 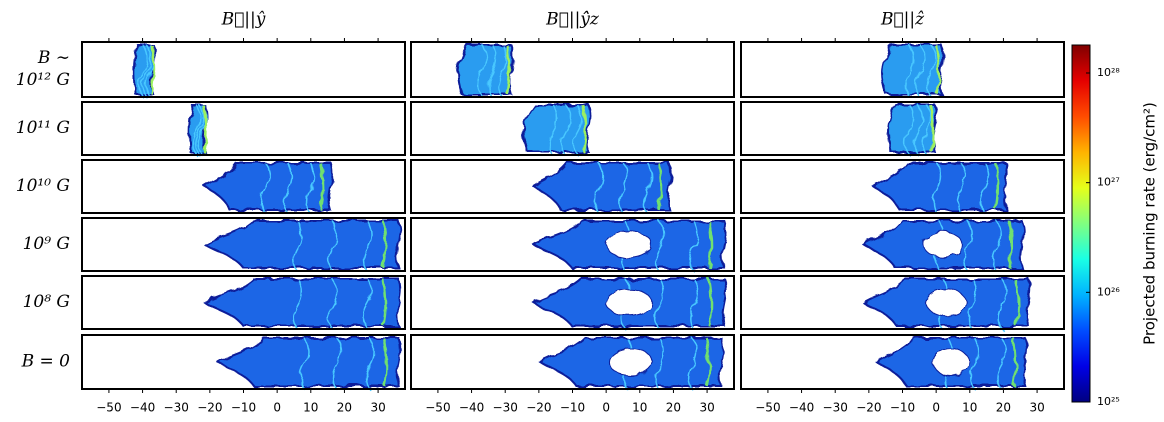 What do you see at coordinates (1108, 72) in the screenshot?
I see `colorbar-tick-label: 10²⁸` at bounding box center [1108, 72].